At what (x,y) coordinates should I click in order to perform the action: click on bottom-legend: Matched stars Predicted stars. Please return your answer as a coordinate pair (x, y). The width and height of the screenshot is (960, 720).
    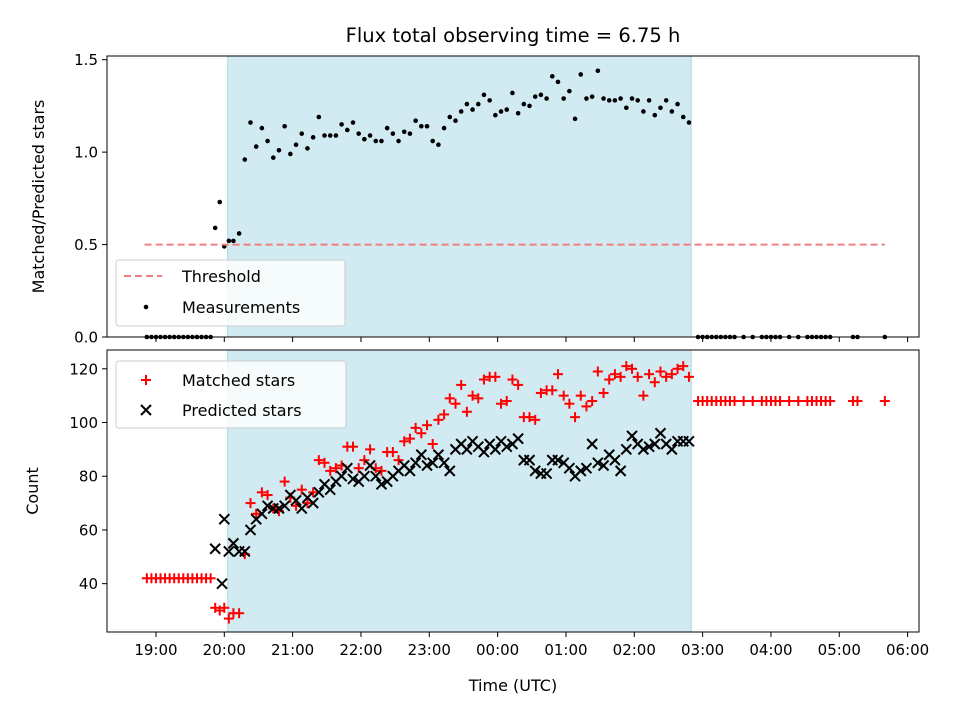
    Looking at the image, I should click on (231, 394).